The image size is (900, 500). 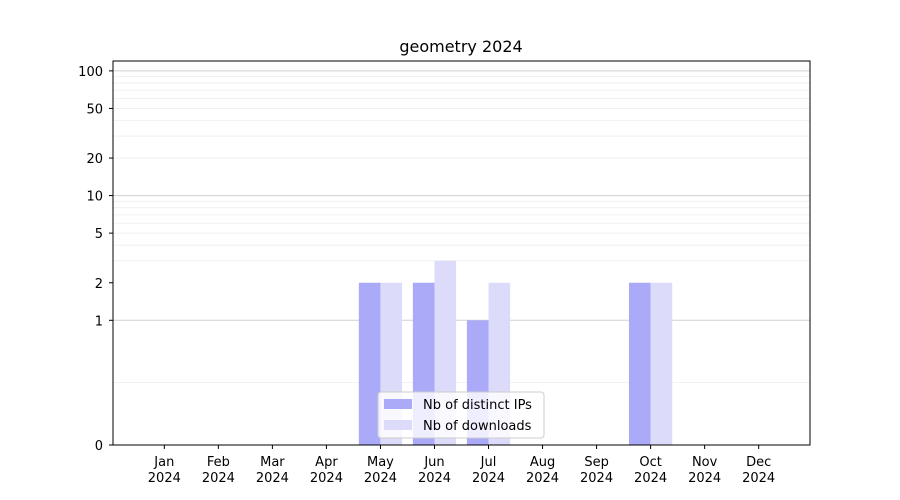 I want to click on x-tick-label-month: Sep, so click(x=596, y=462).